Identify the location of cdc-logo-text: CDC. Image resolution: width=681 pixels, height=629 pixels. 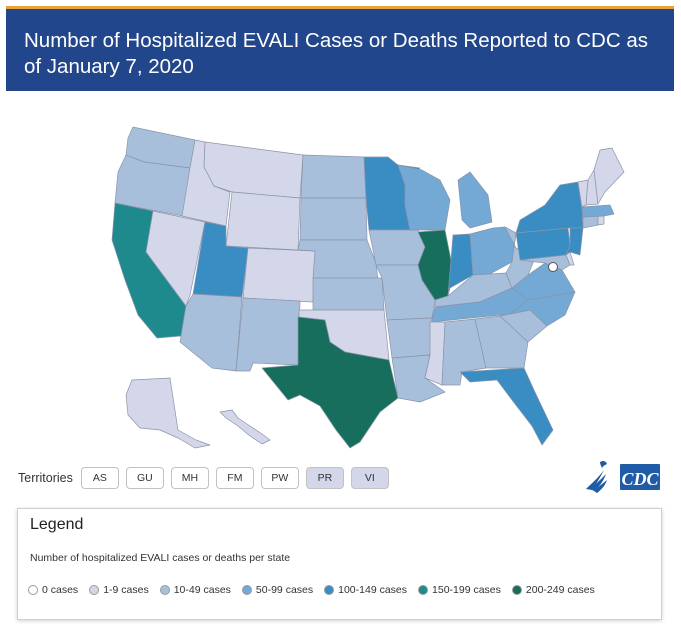
(640, 479).